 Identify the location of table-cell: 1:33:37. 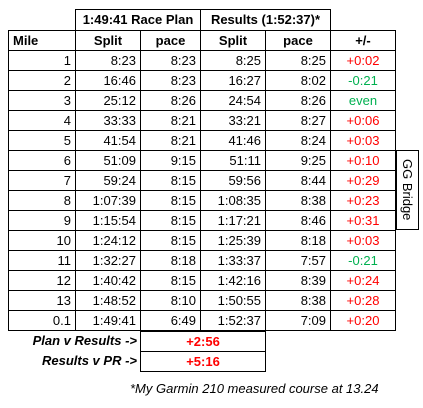
(233, 260).